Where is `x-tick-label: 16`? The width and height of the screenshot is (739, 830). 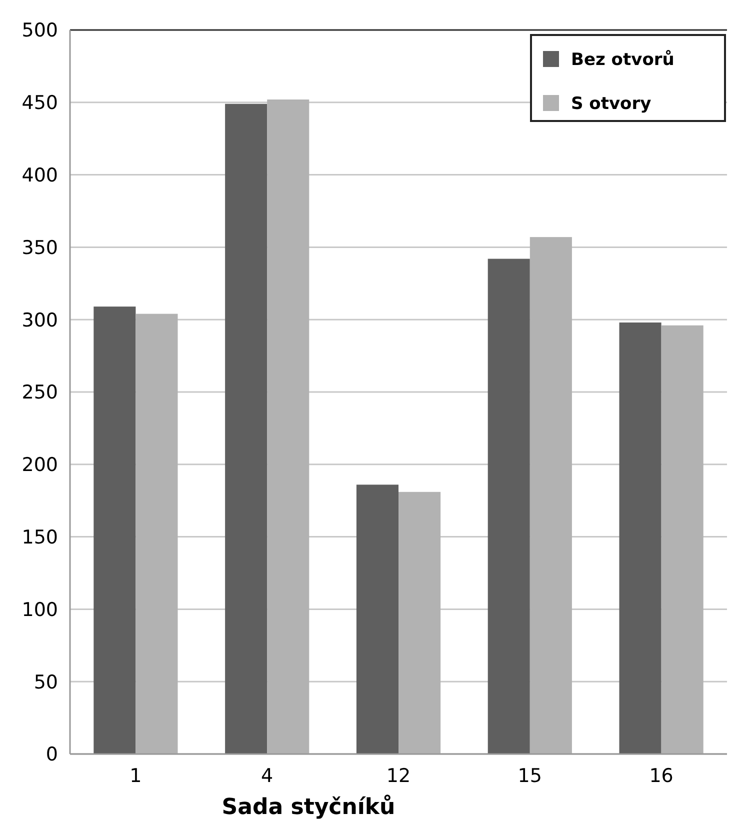 x-tick-label: 16 is located at coordinates (661, 776).